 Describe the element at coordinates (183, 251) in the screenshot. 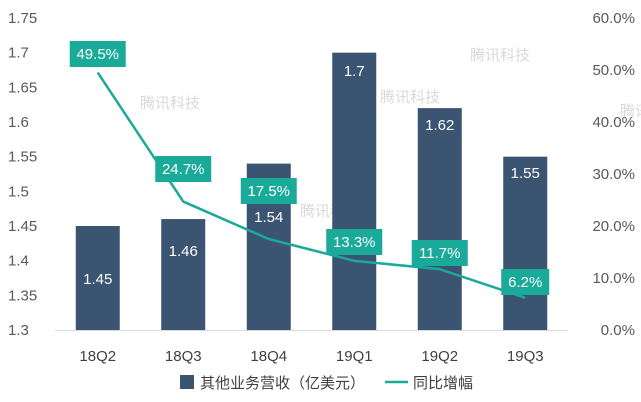

I see `bar-value-label: 1.46` at that location.